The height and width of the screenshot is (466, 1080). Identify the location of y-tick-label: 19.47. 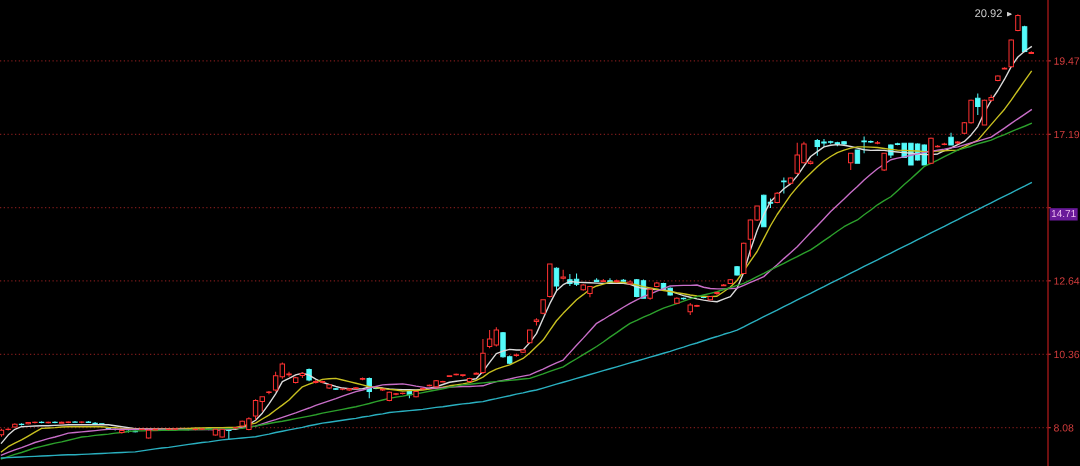
(1067, 61).